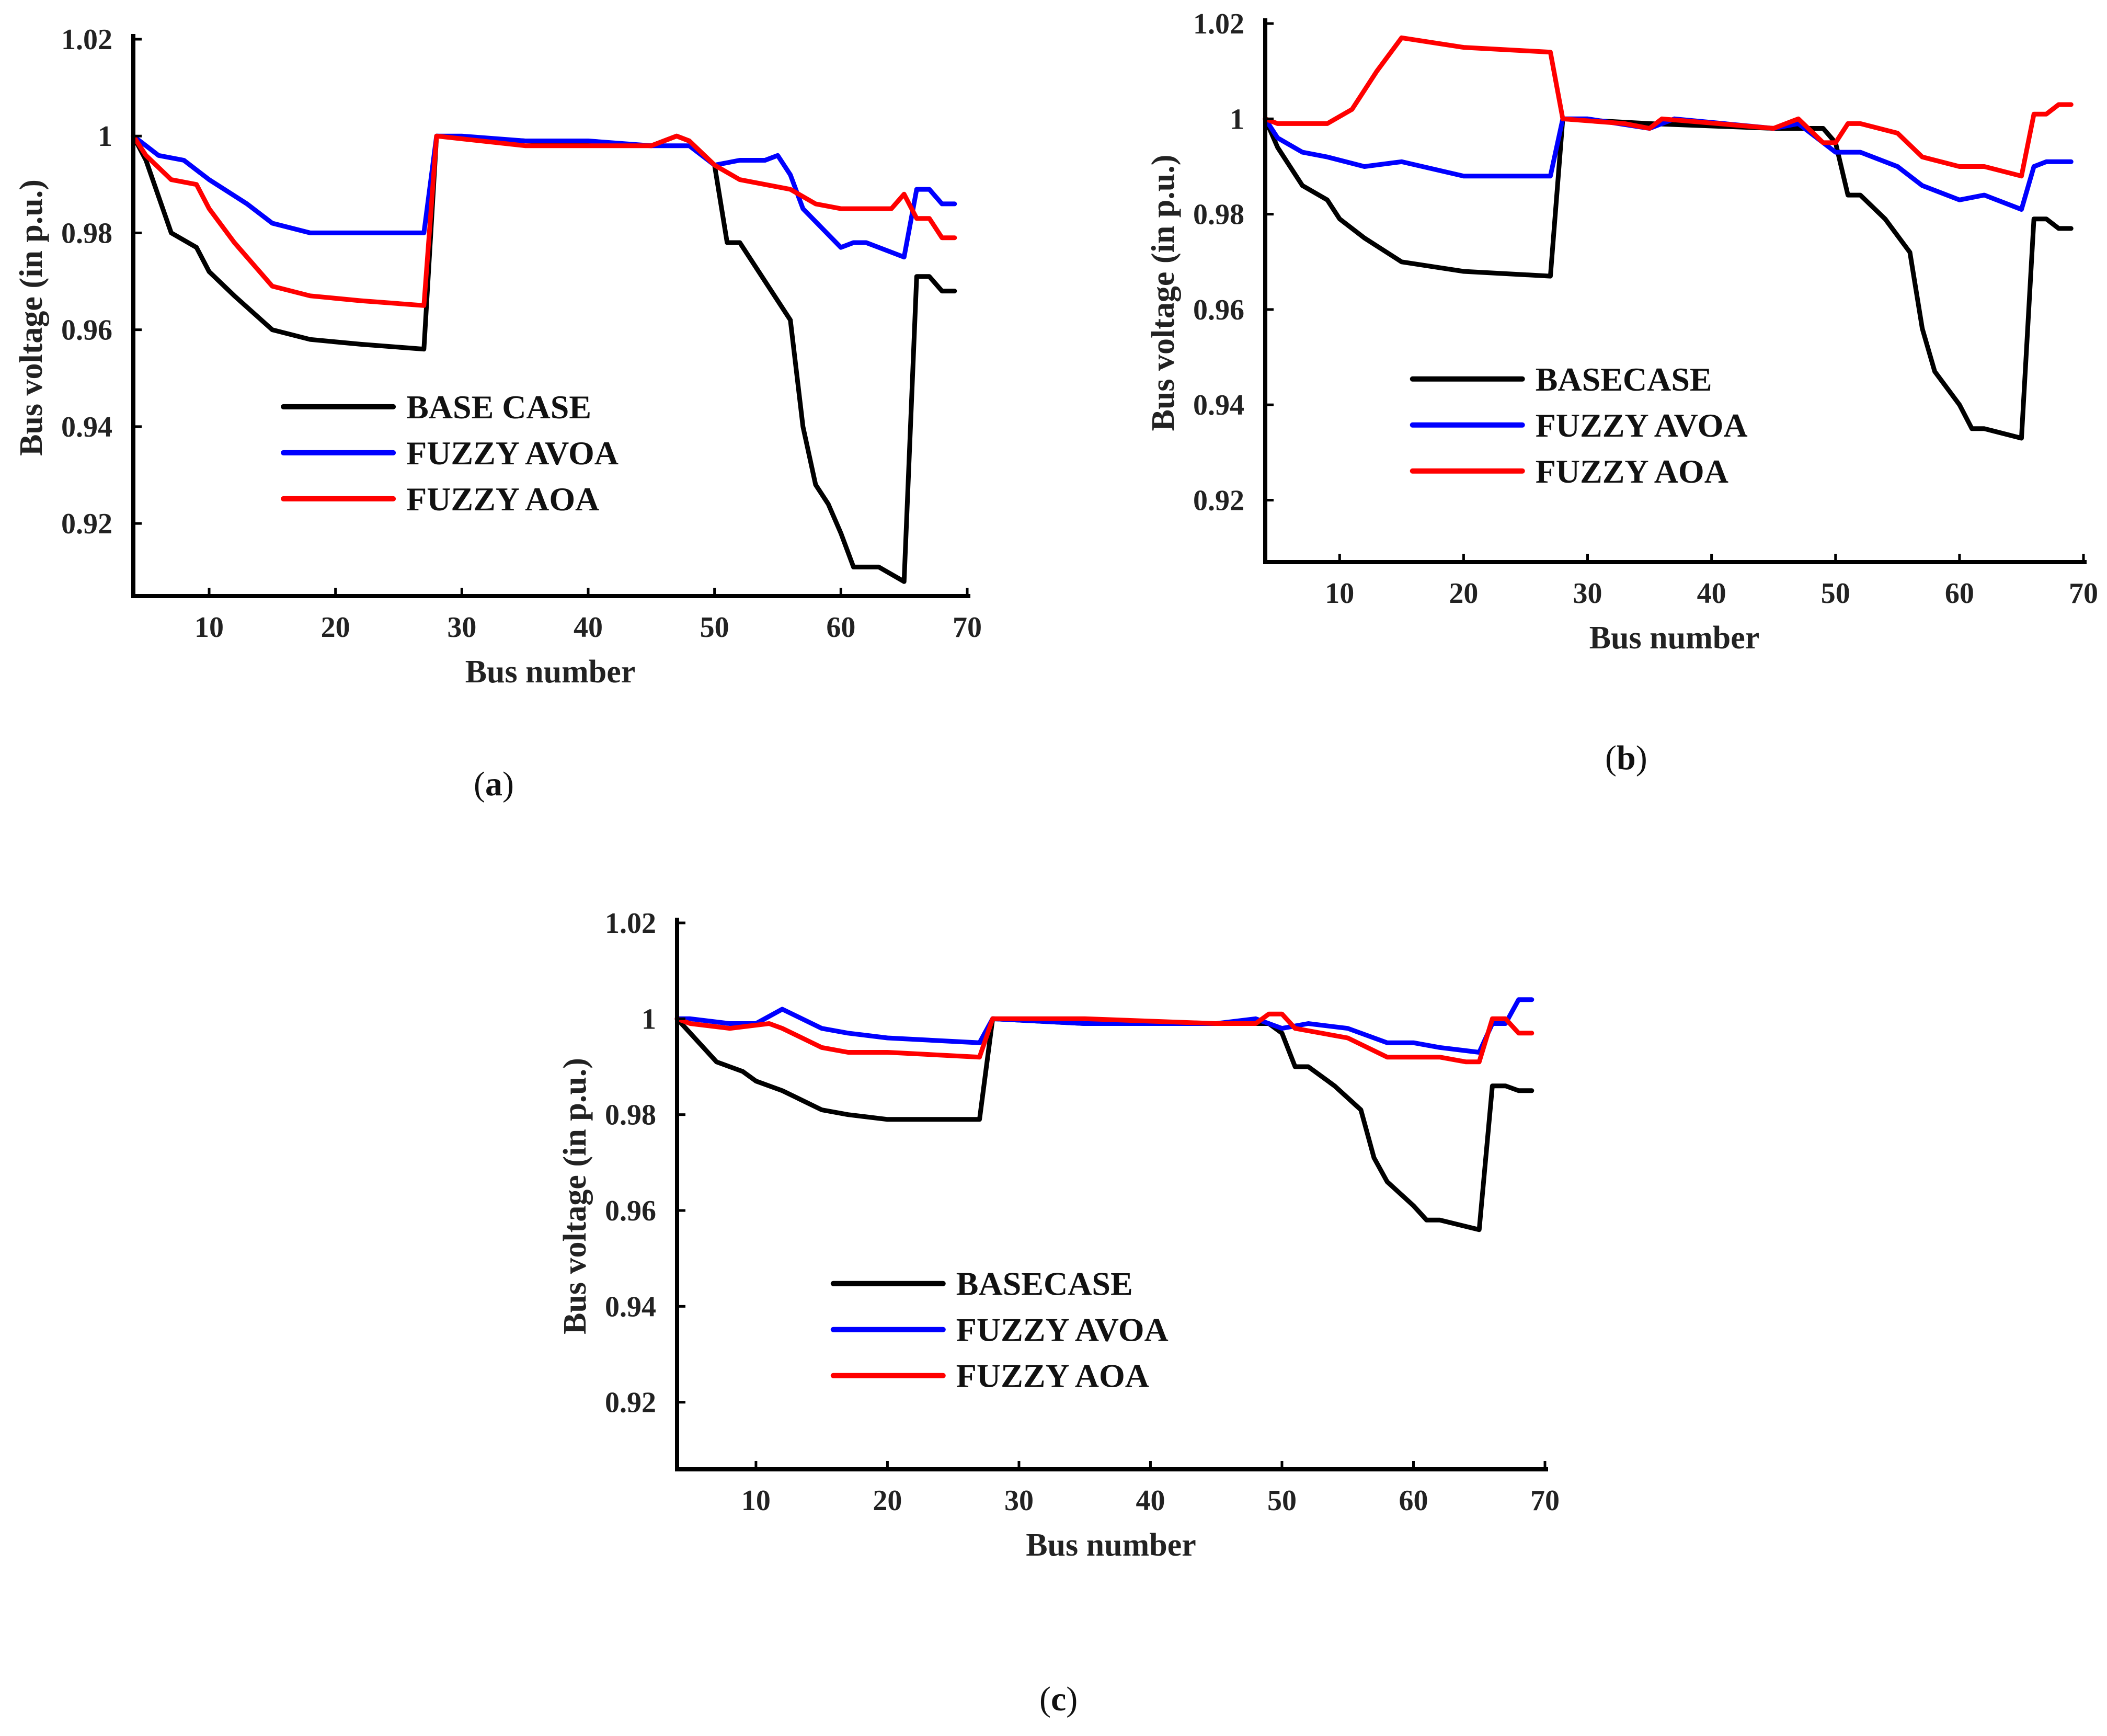 Image resolution: width=2107 pixels, height=1736 pixels. What do you see at coordinates (498, 408) in the screenshot?
I see `legend-base-label: BASE CASE` at bounding box center [498, 408].